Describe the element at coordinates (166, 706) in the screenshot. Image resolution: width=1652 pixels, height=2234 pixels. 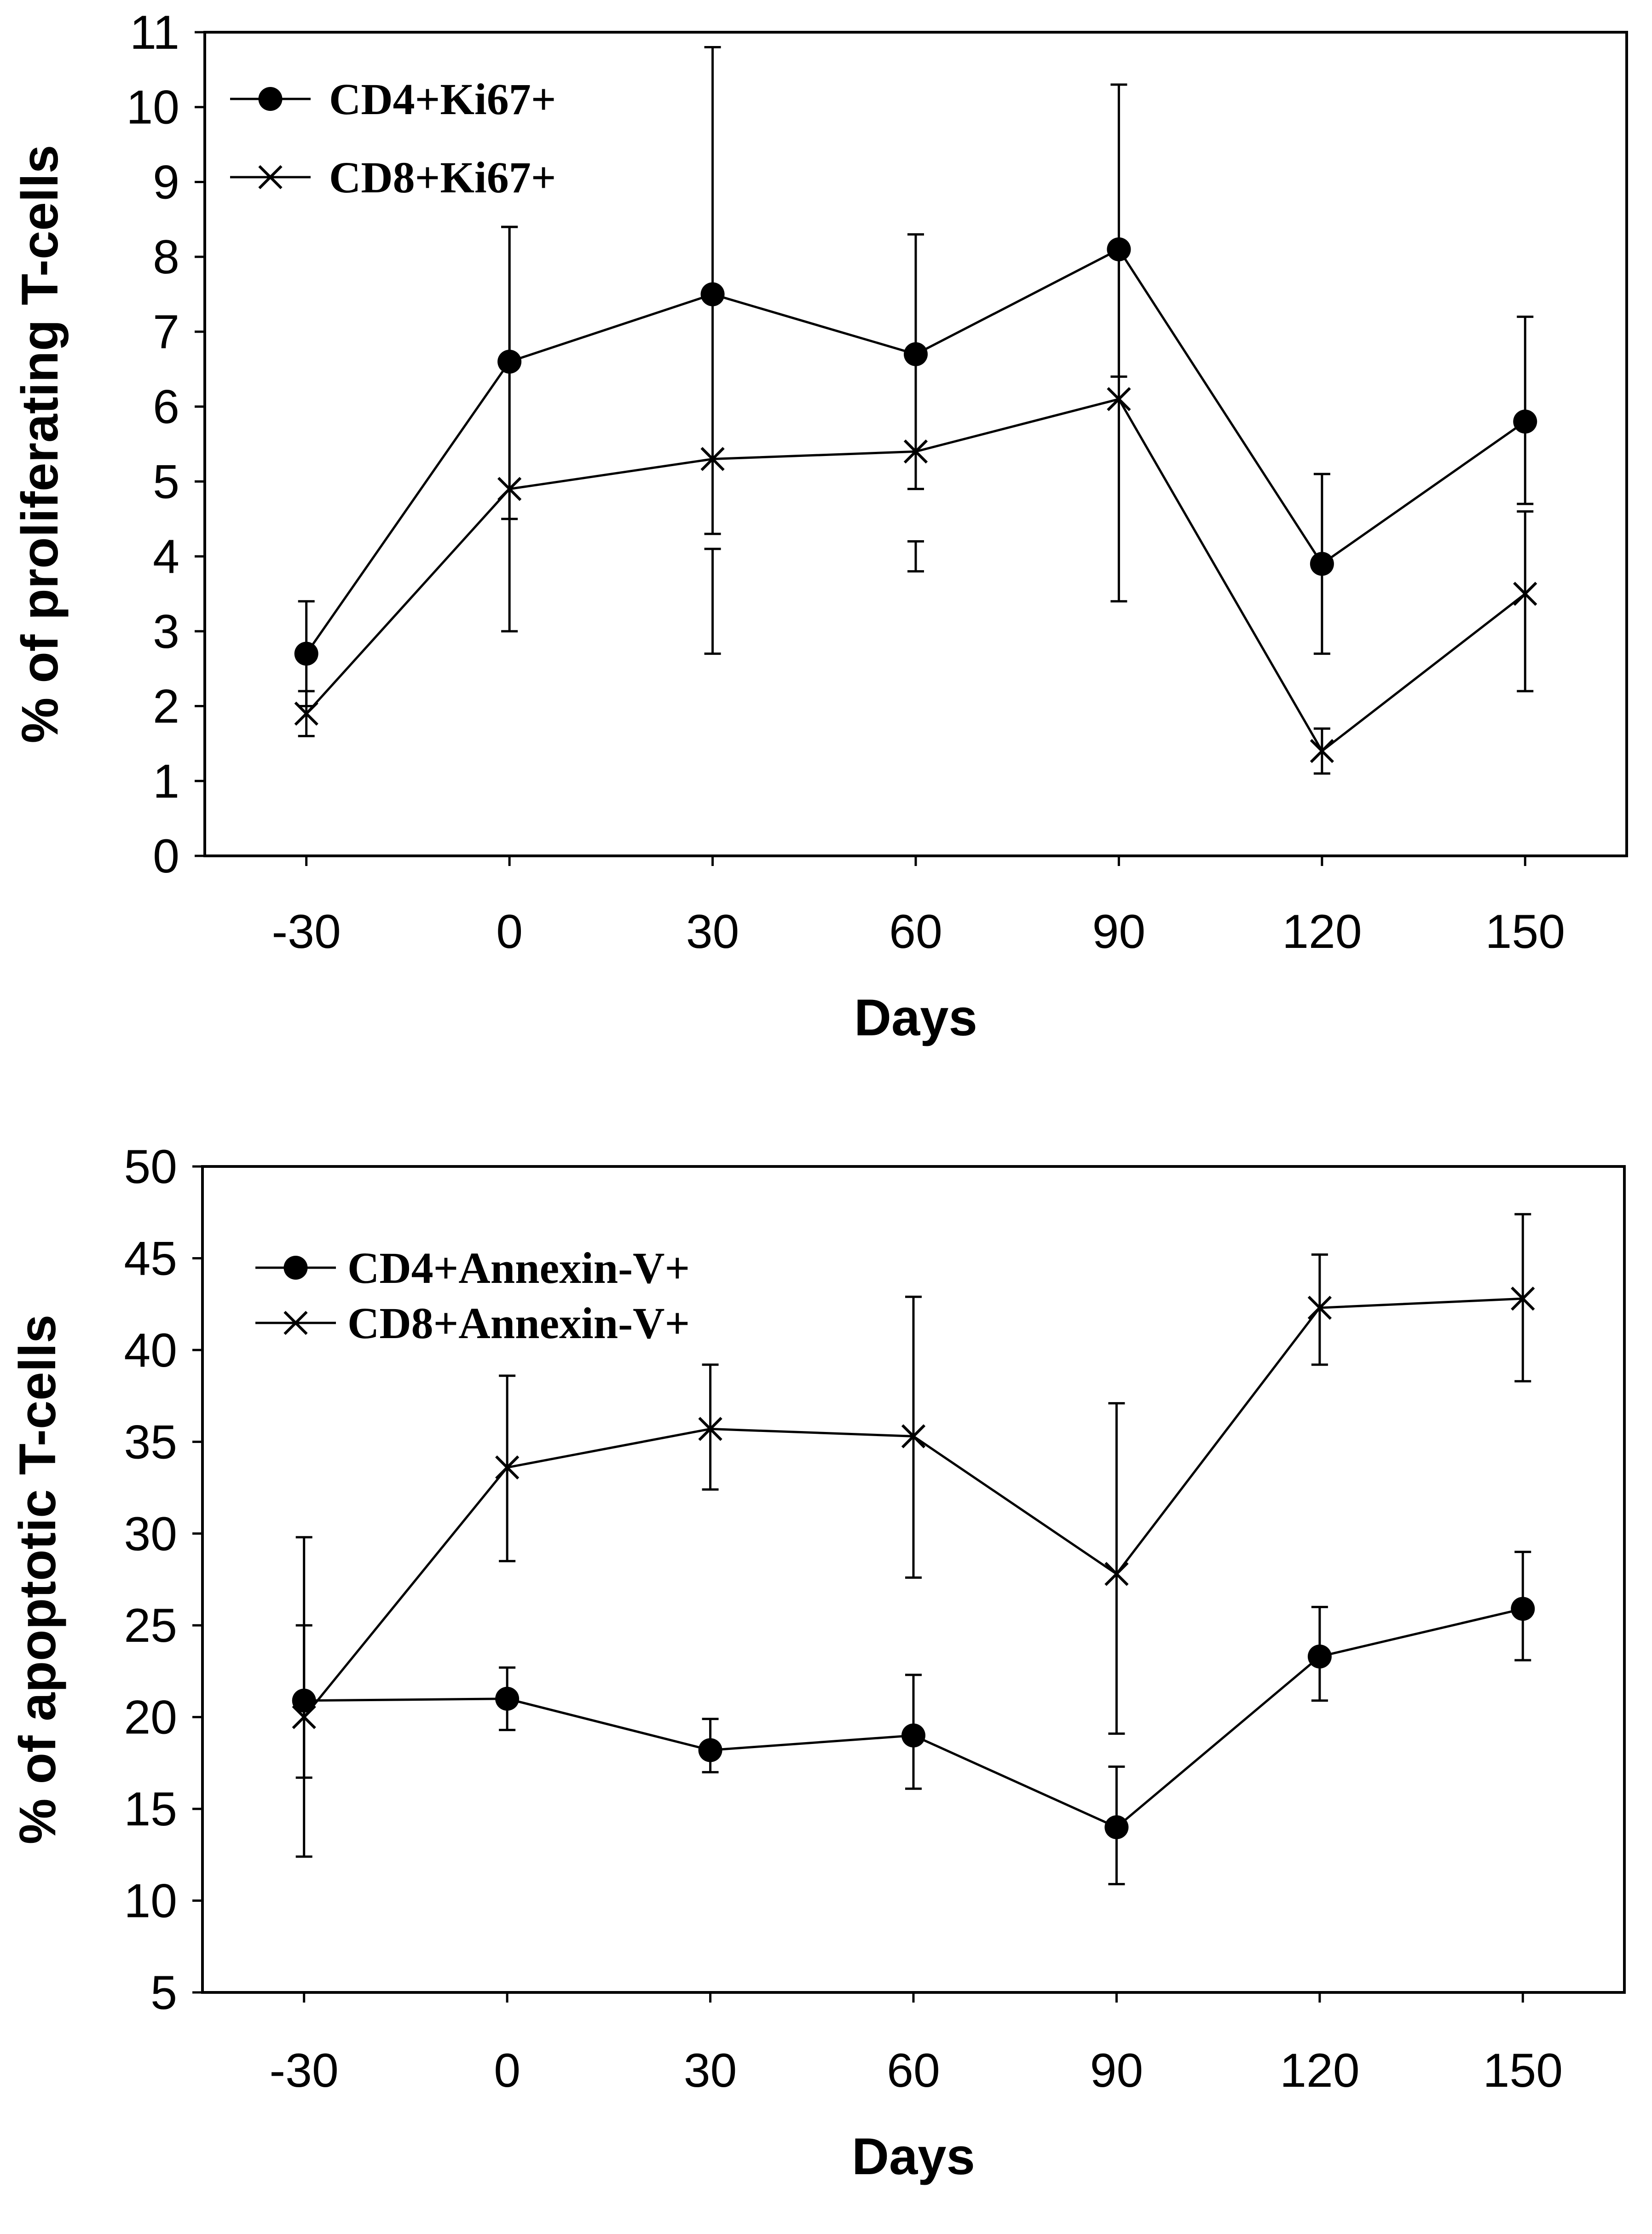
I see `y-tick-label: 2` at that location.